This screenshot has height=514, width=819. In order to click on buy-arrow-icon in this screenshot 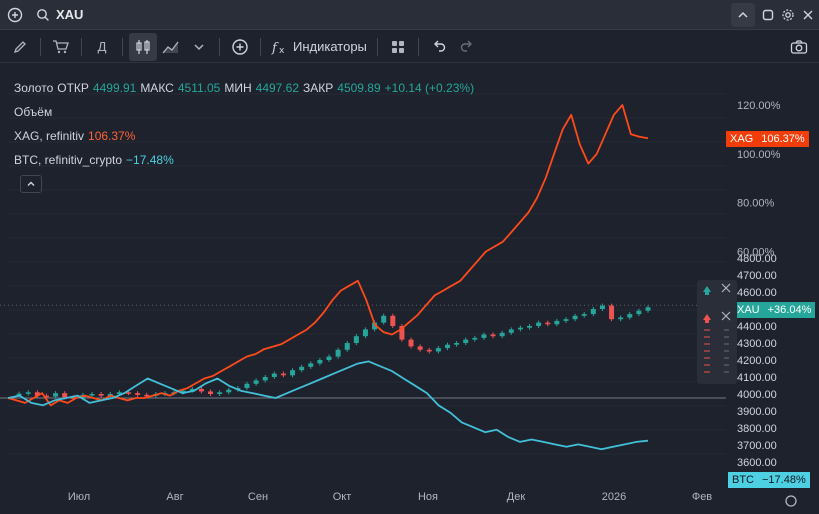, I will do `click(707, 290)`.